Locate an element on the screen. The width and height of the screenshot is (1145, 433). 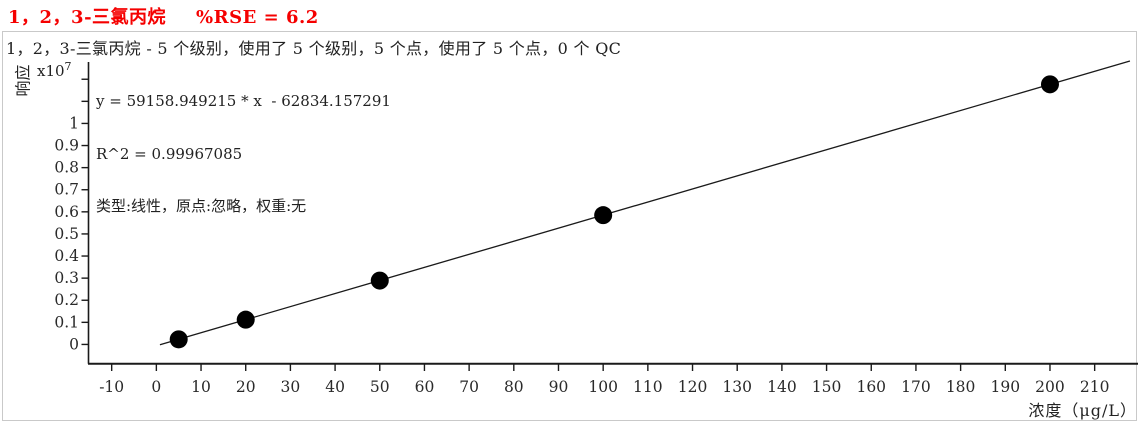
y-tick-label: 0 is located at coordinates (74, 344).